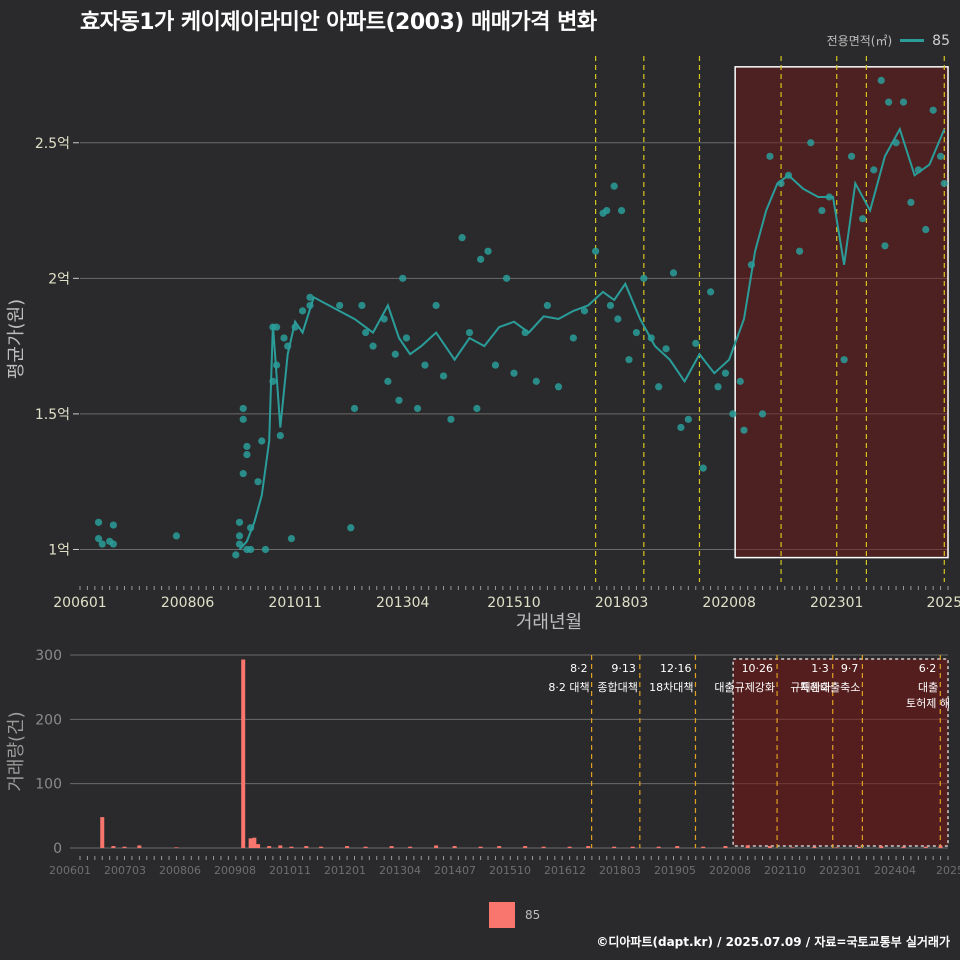 Image resolution: width=960 pixels, height=960 pixels. What do you see at coordinates (840, 752) in the screenshot?
I see `volume-highlight-box` at bounding box center [840, 752].